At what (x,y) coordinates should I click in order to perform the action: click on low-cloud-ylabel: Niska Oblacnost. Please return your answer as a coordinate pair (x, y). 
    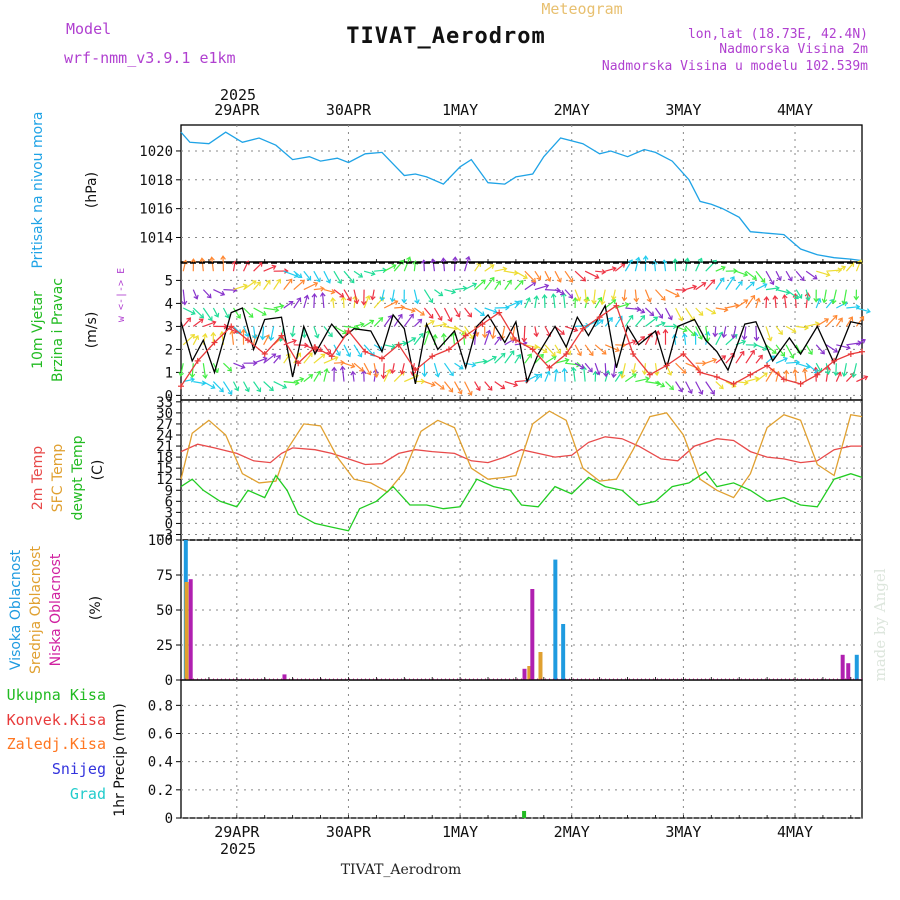
    Looking at the image, I should click on (56, 609).